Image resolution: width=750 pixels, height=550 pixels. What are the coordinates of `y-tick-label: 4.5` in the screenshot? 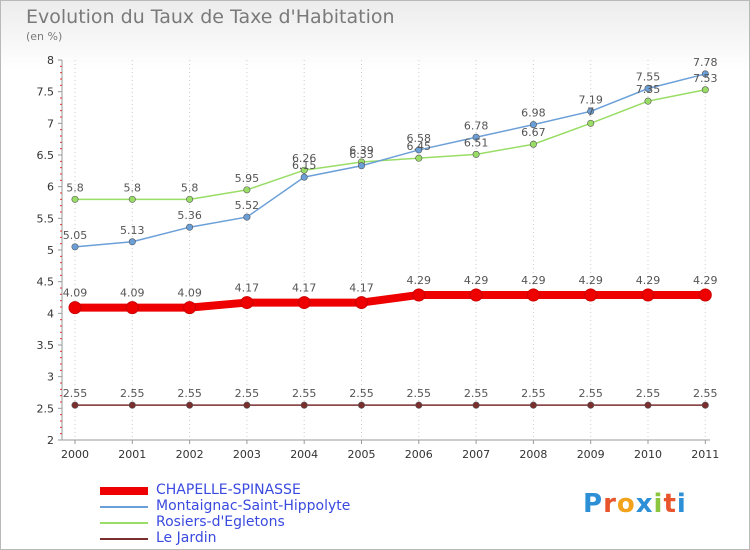 It's located at (46, 282).